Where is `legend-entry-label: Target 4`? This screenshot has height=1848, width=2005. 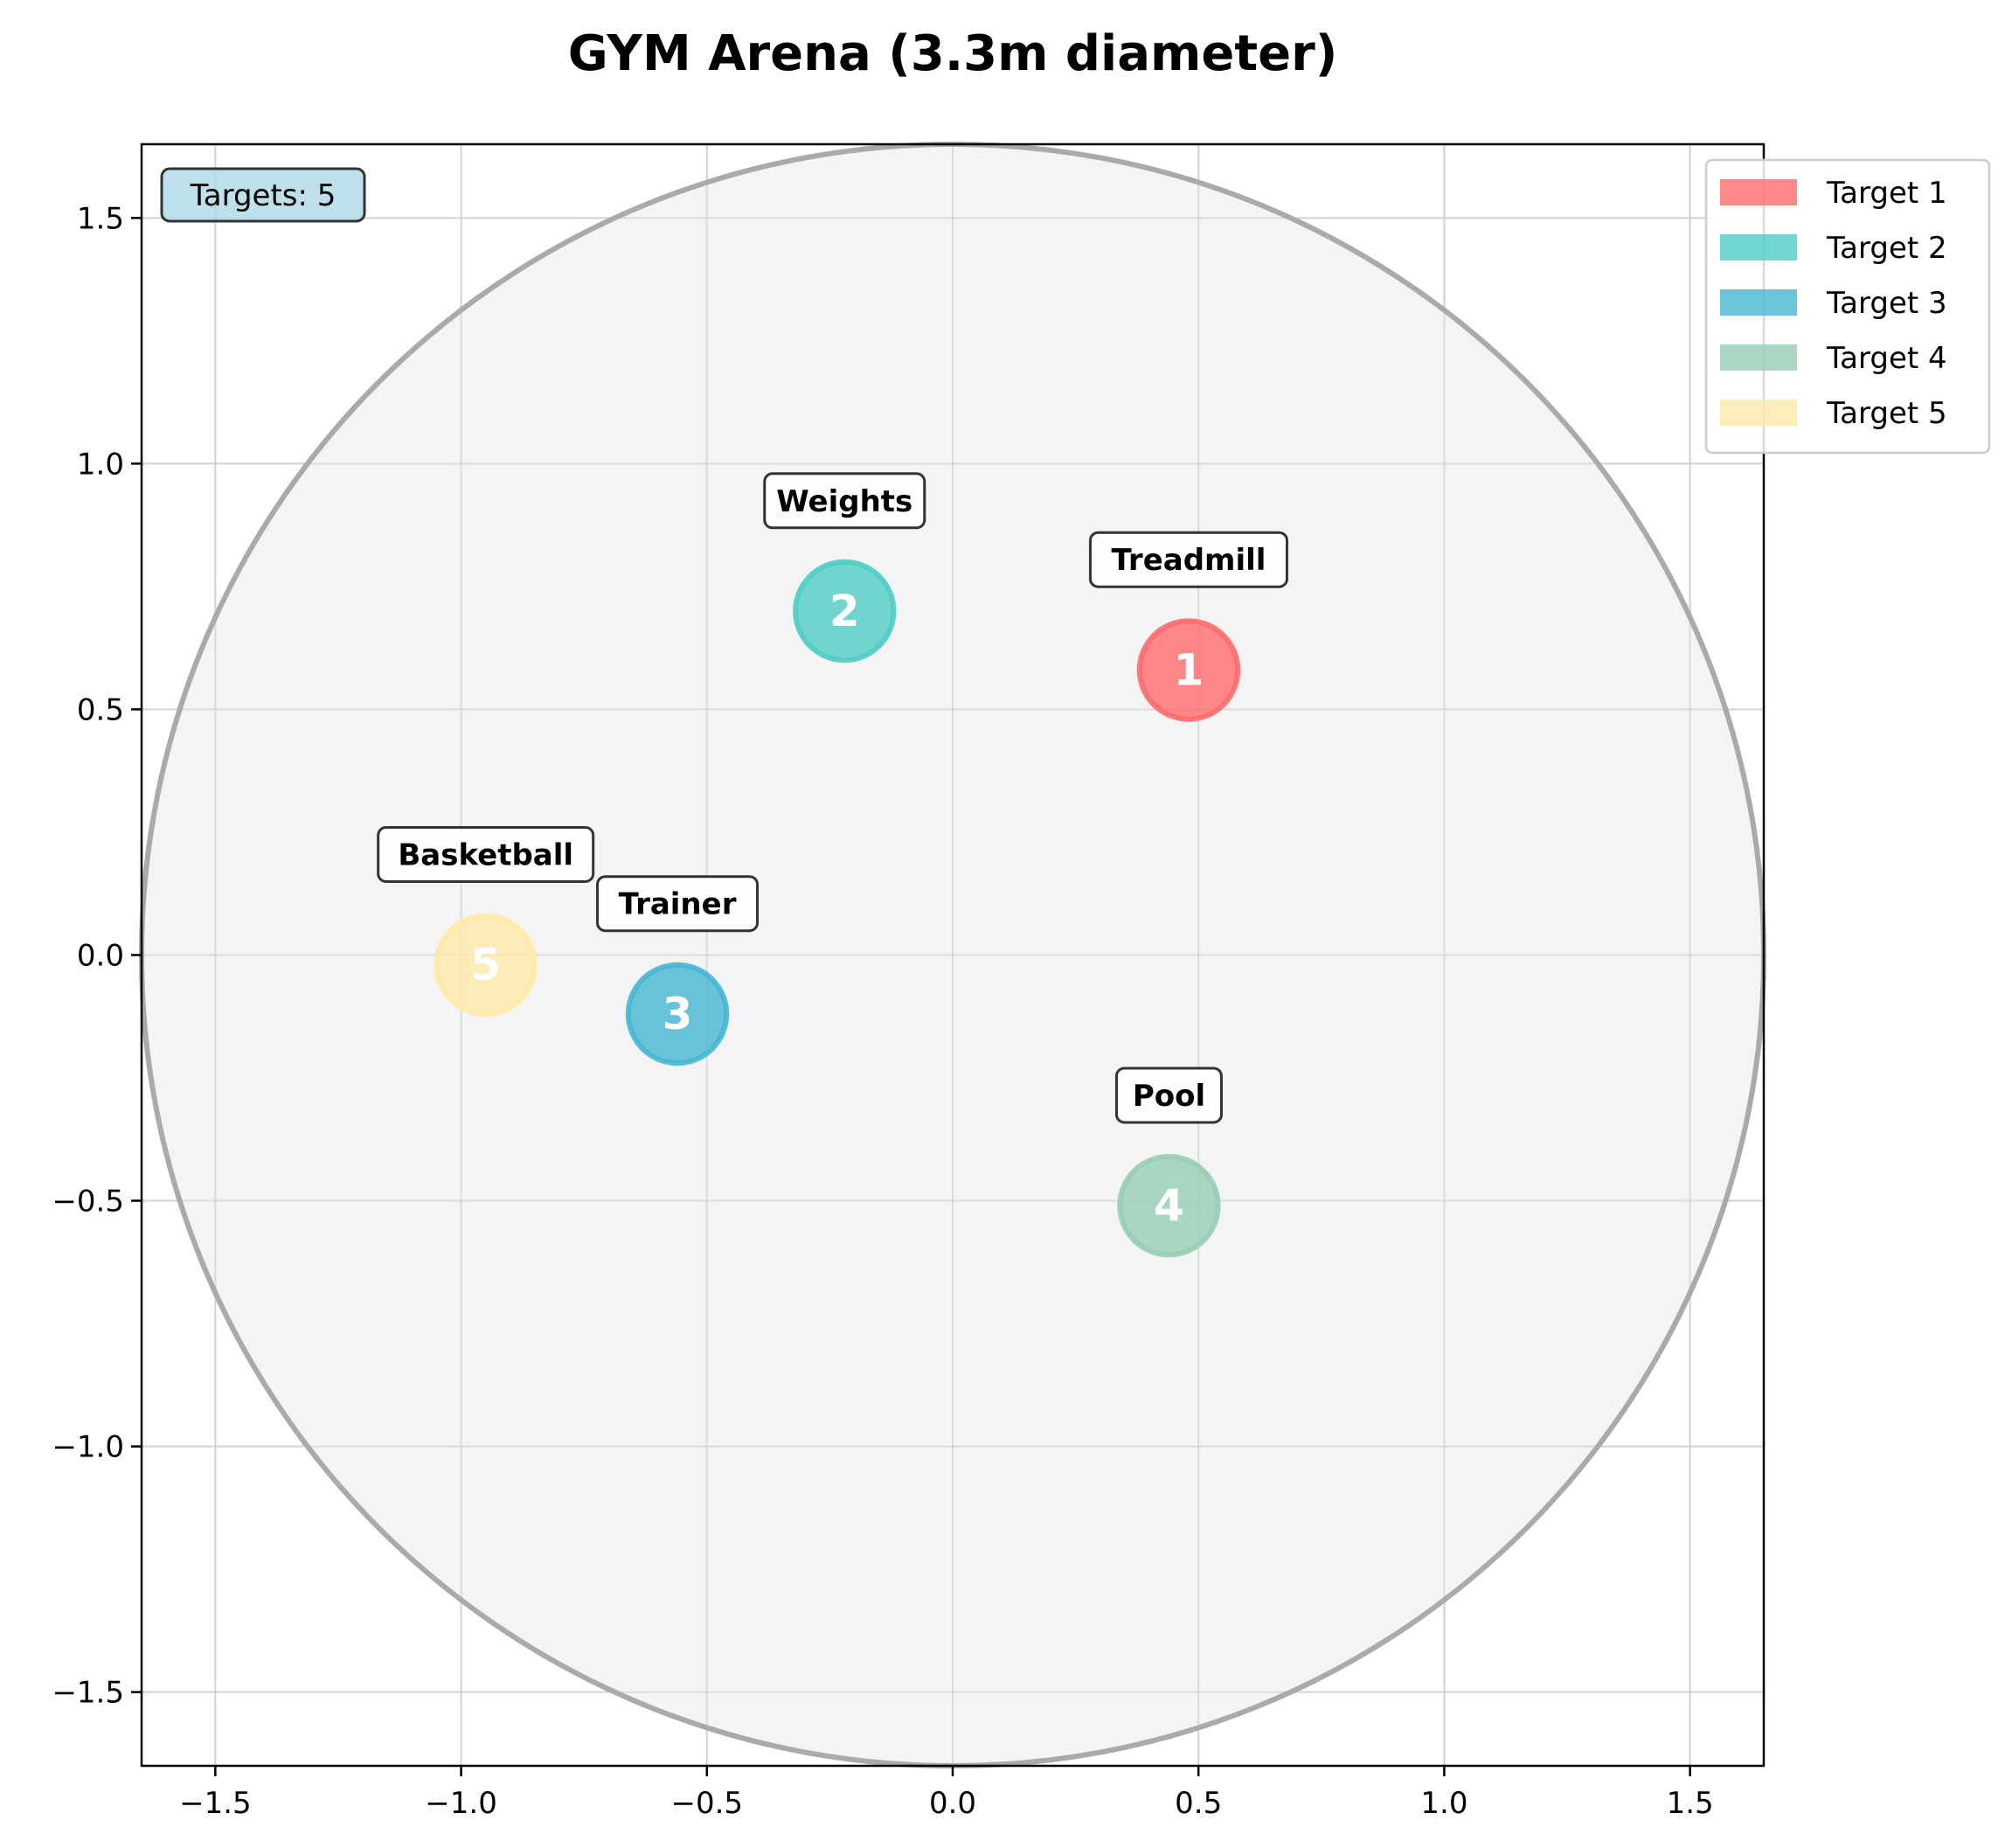 legend-entry-label: Target 4 is located at coordinates (1886, 358).